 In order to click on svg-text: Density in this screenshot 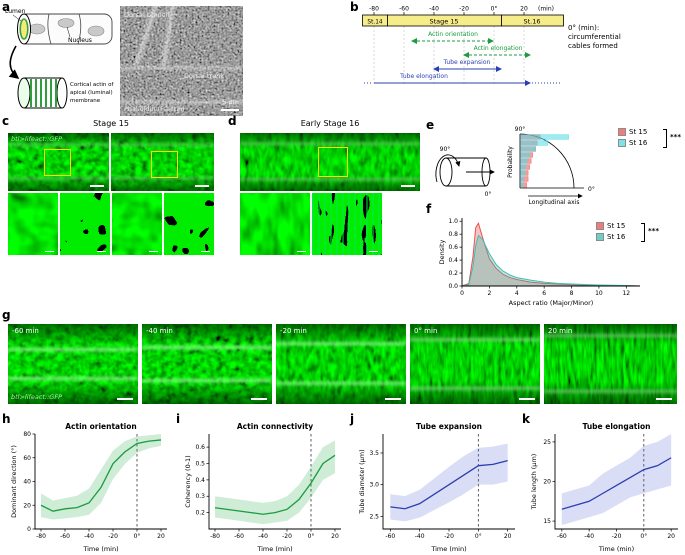, I will do `click(442, 251)`.